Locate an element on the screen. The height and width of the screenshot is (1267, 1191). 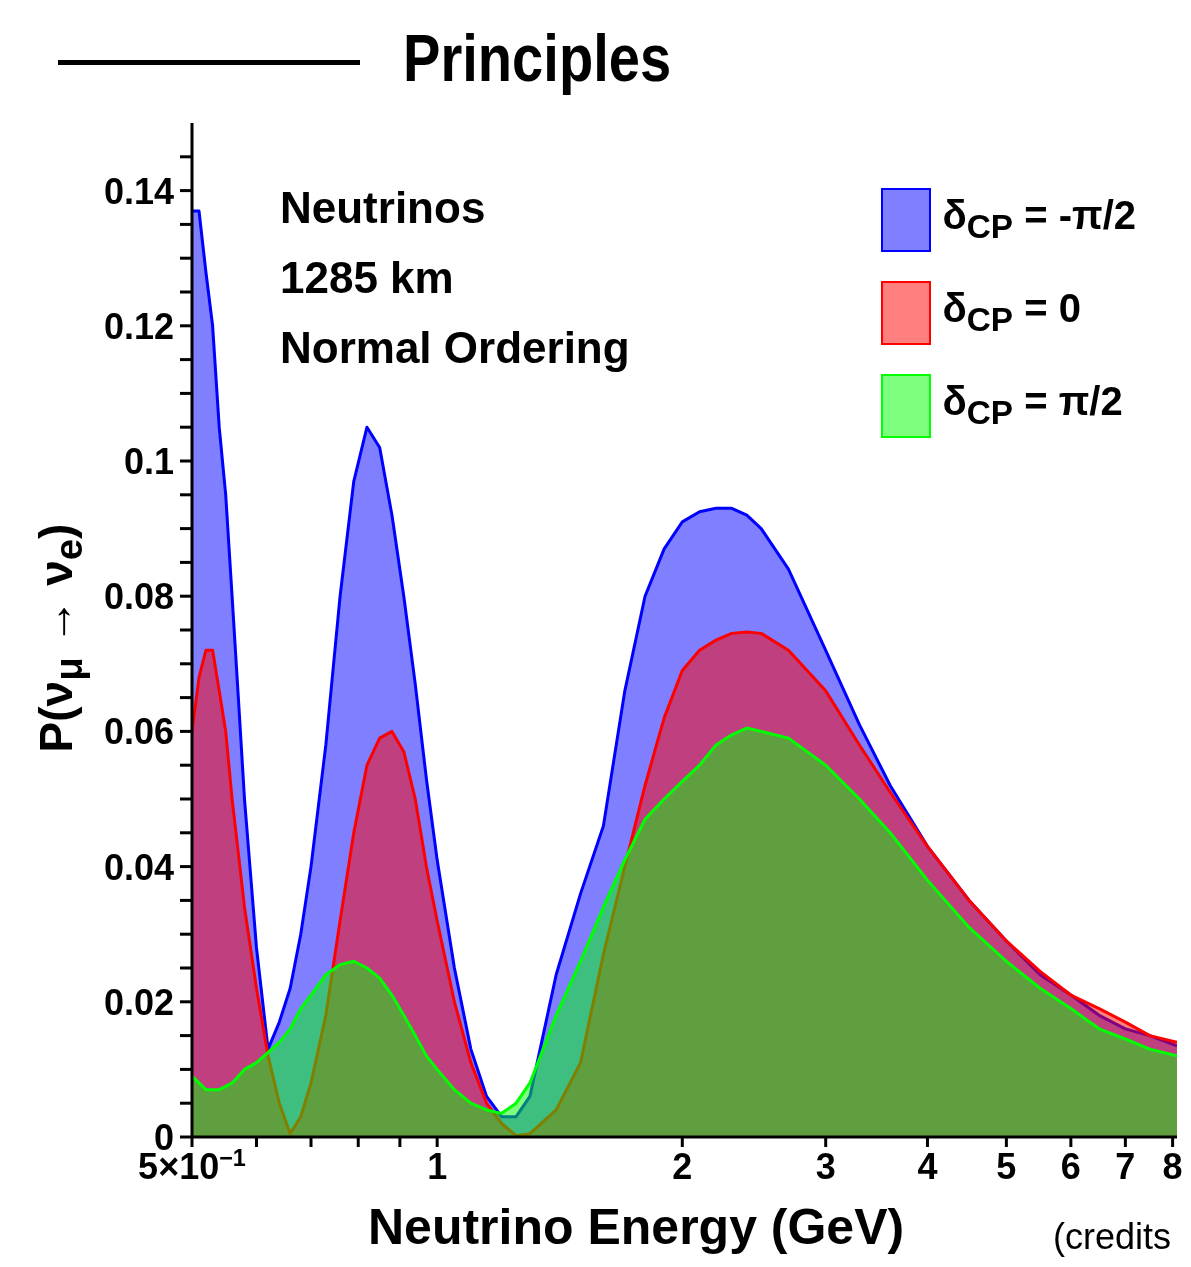
y-tick-label: 0.04 is located at coordinates (138, 867).